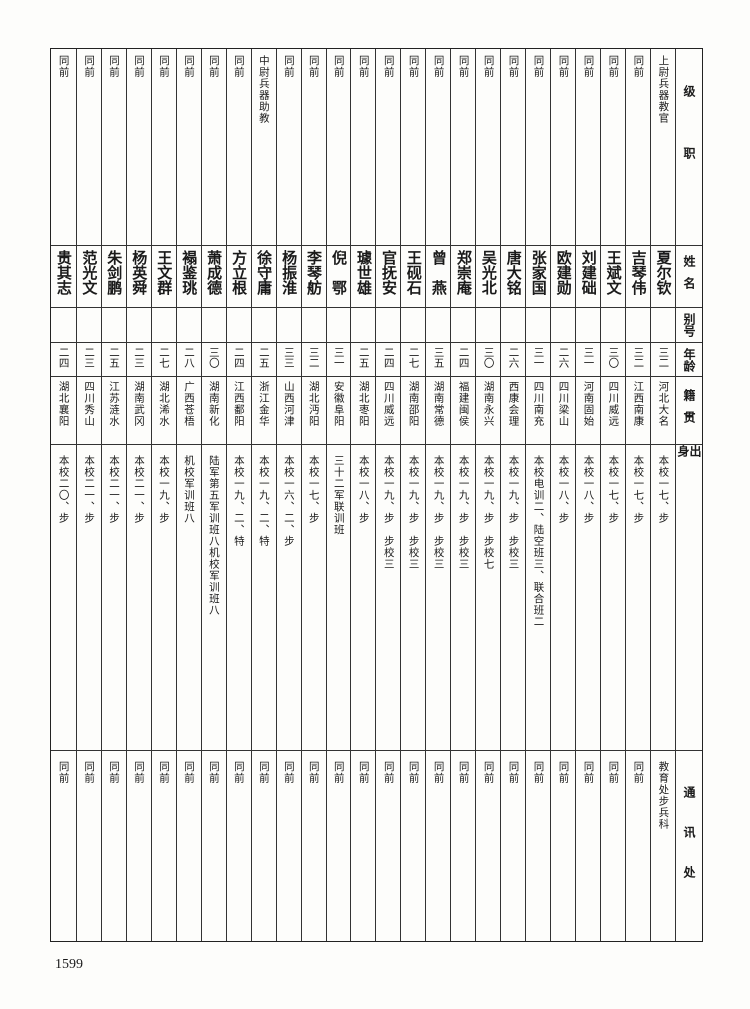  I want to click on native-cell: 山西河津, so click(288, 411).